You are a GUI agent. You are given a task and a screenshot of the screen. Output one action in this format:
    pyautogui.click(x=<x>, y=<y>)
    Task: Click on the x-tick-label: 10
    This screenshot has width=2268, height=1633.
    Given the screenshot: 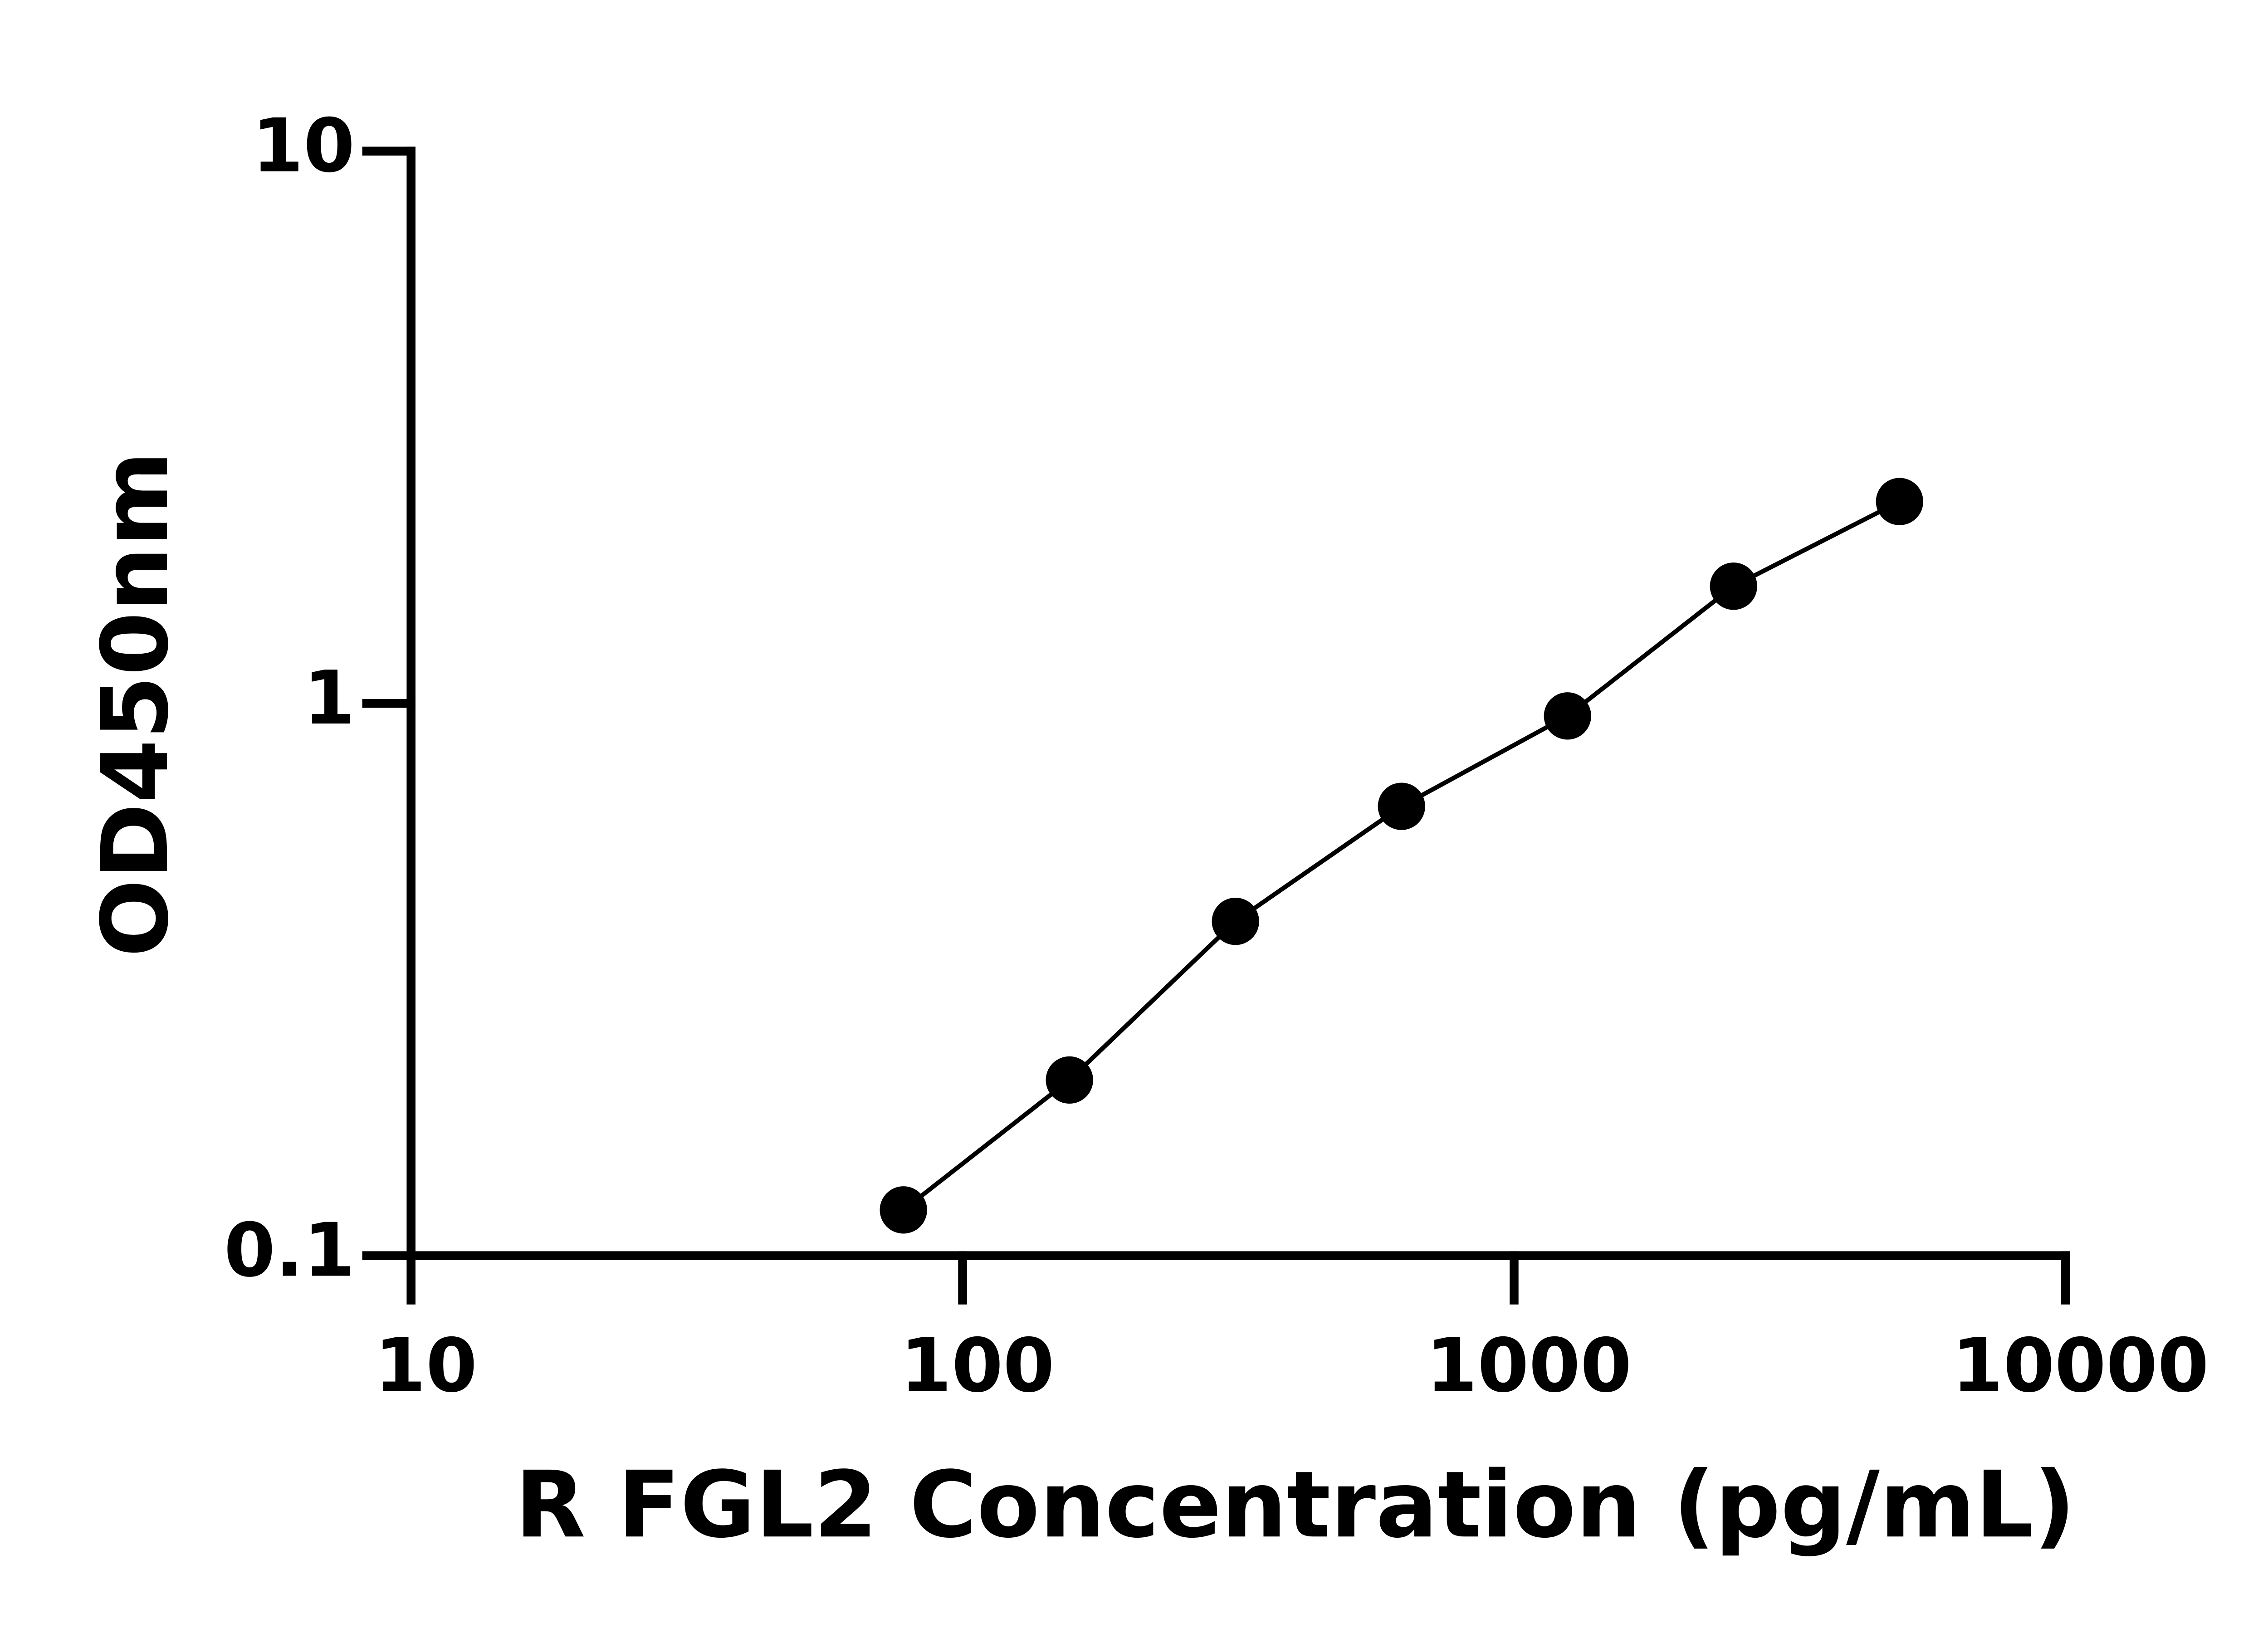 What is the action you would take?
    pyautogui.click(x=426, y=1366)
    